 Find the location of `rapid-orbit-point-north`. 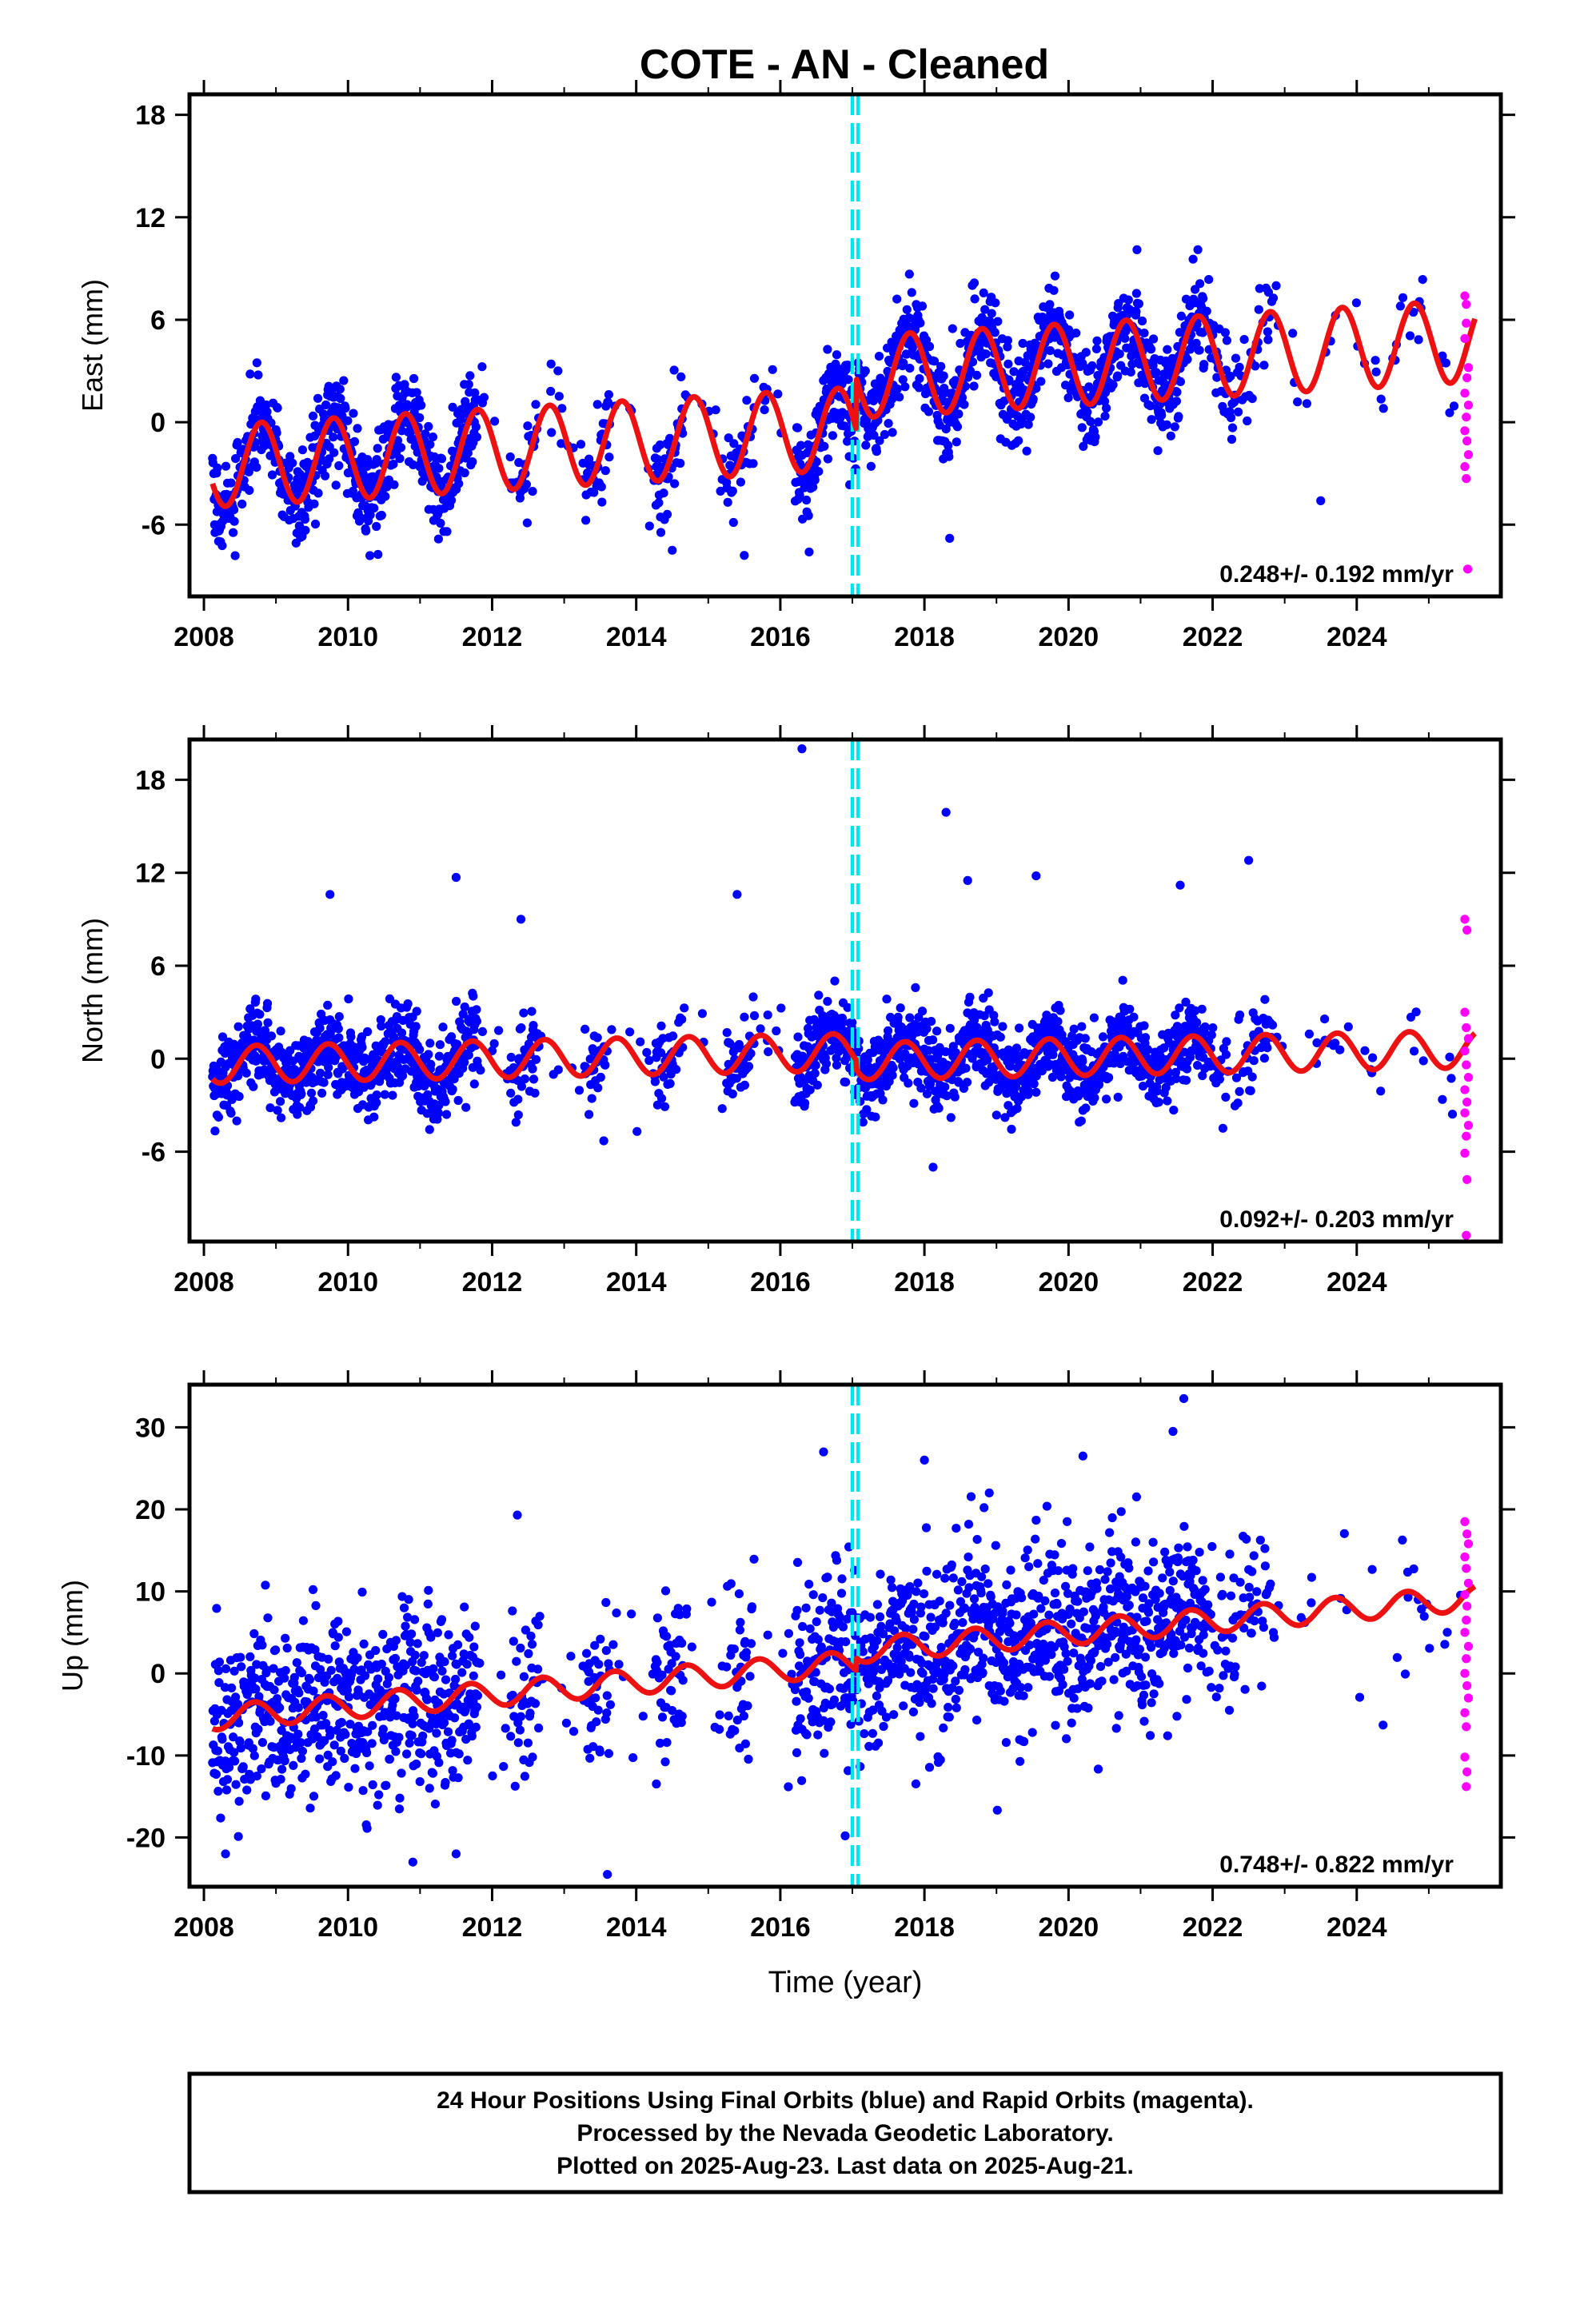

rapid-orbit-point-north is located at coordinates (1465, 1089).